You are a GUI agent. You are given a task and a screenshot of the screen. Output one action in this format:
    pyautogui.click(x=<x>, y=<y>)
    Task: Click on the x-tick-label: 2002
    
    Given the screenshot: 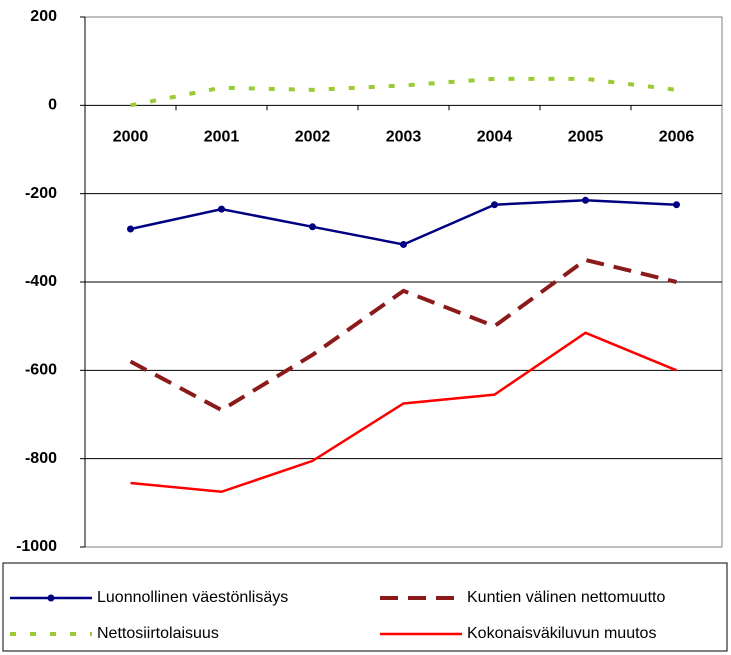 What is the action you would take?
    pyautogui.click(x=313, y=137)
    